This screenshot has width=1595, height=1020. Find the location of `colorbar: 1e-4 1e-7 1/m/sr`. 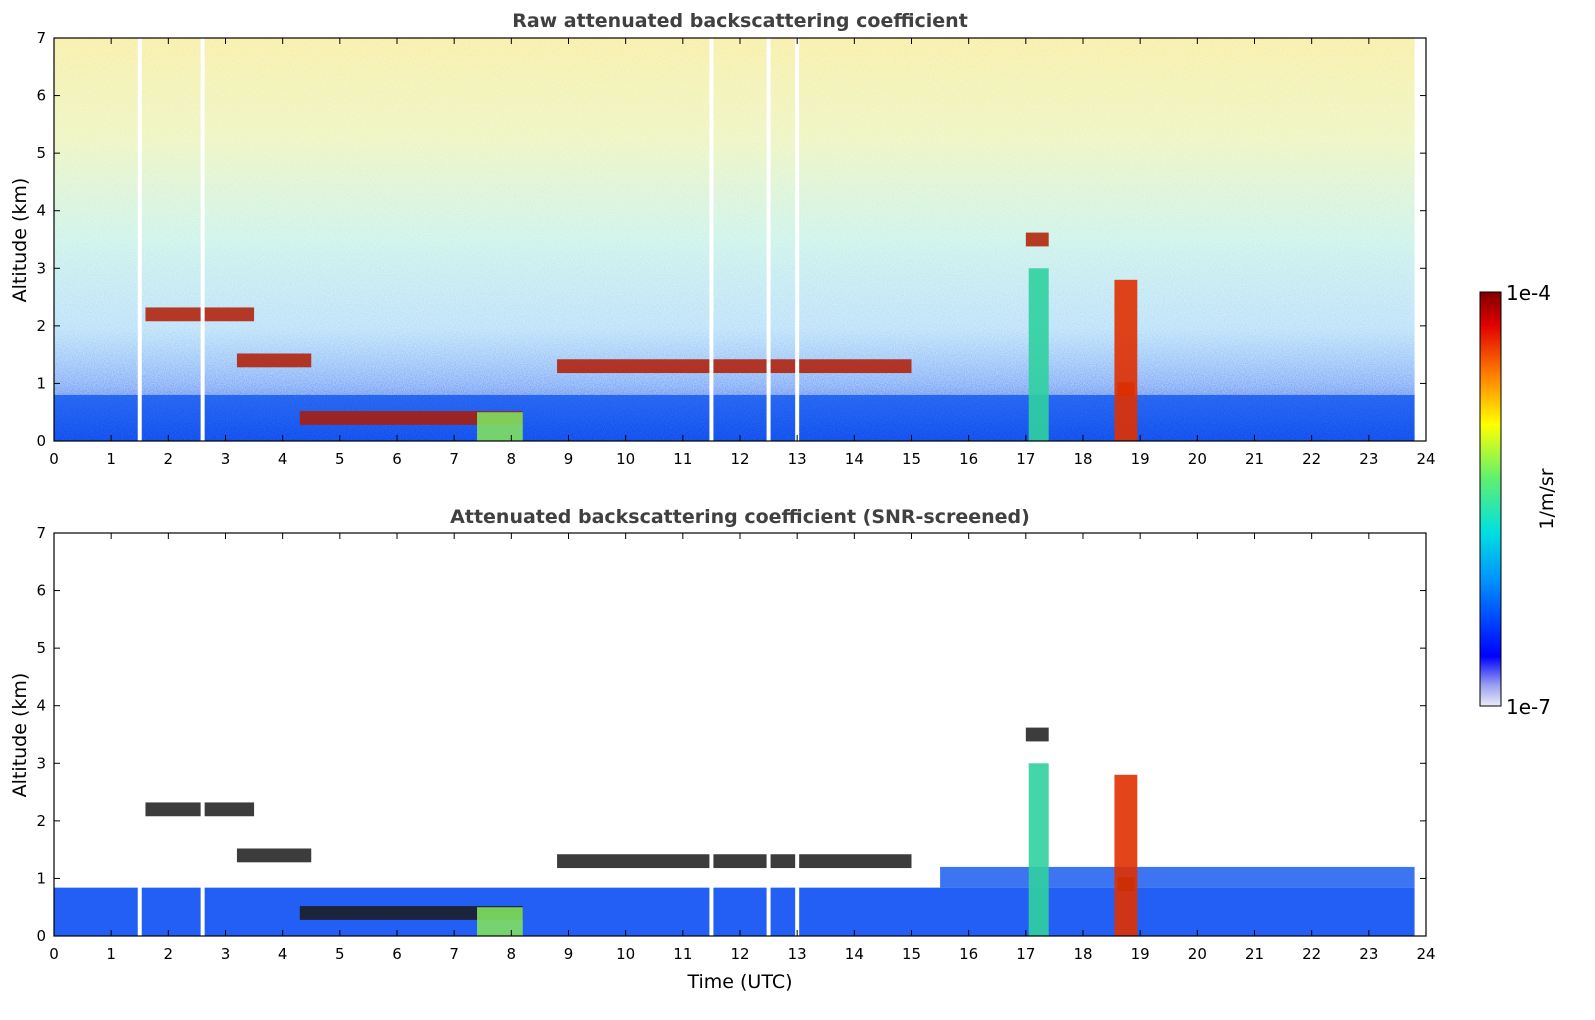

colorbar: 1e-4 1e-7 1/m/sr is located at coordinates (1518, 500).